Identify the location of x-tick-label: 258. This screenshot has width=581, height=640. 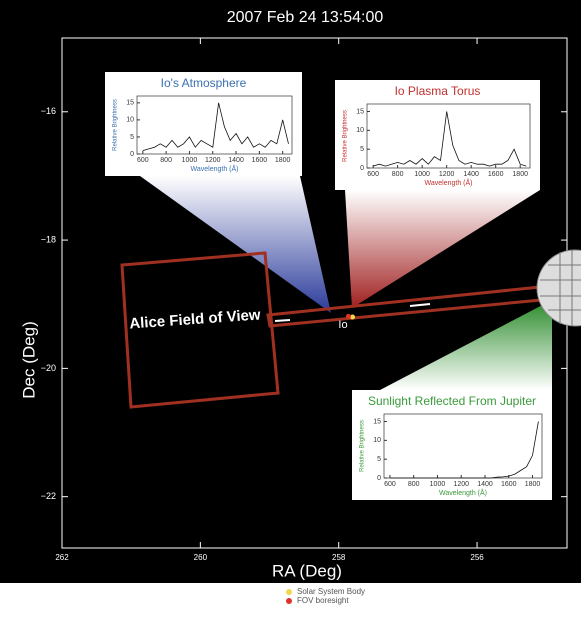
(339, 557).